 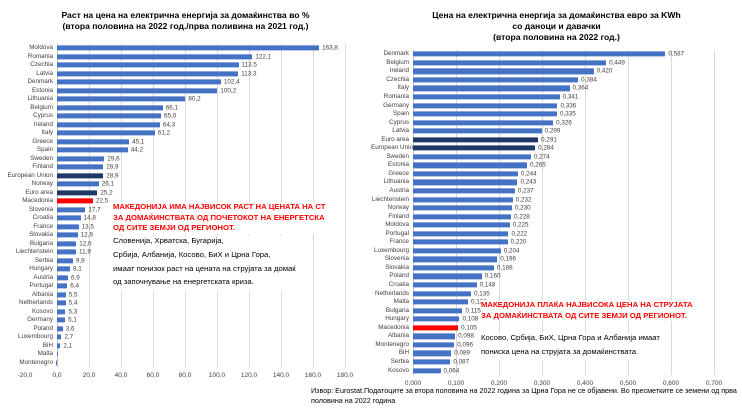 I want to click on value-label: 0,105, so click(x=469, y=328).